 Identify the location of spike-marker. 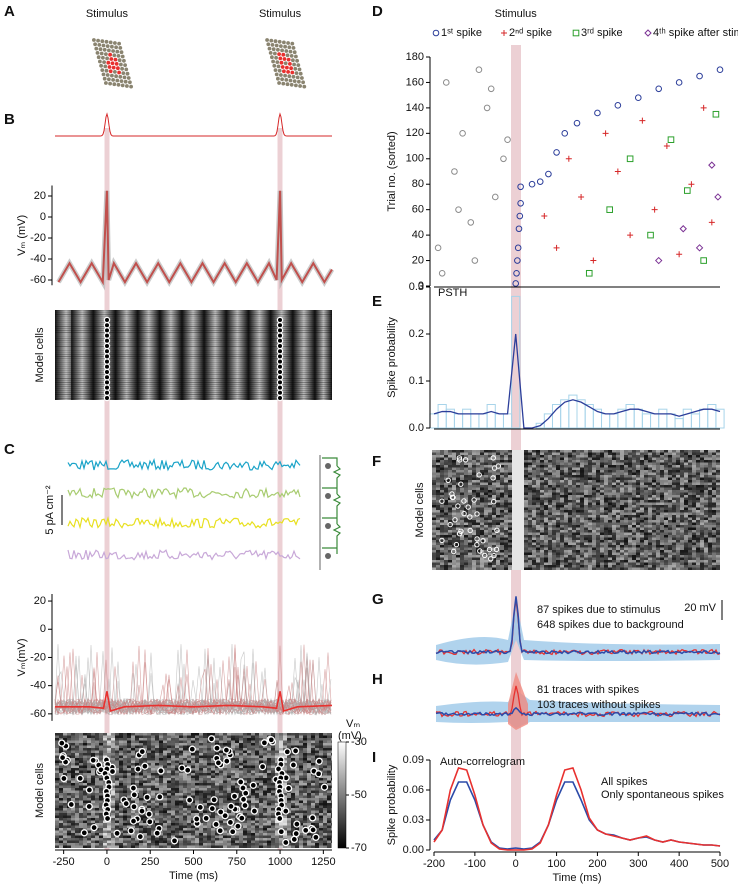
(150, 822).